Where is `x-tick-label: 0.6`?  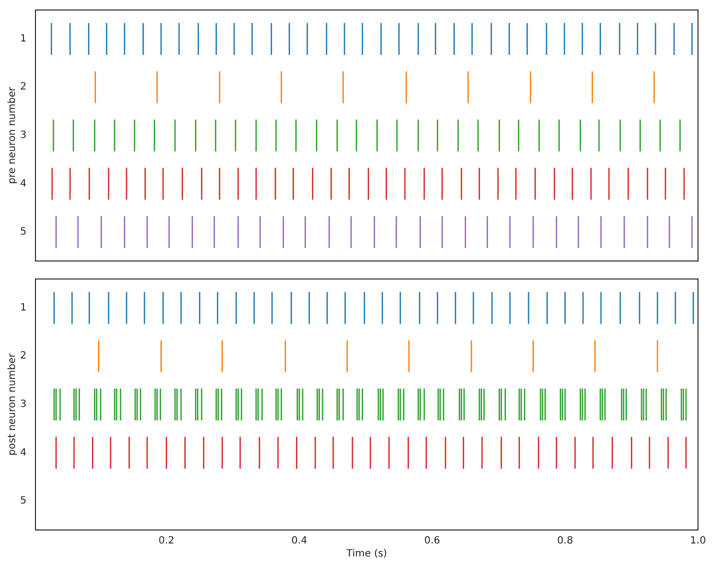
x-tick-label: 0.6 is located at coordinates (432, 541).